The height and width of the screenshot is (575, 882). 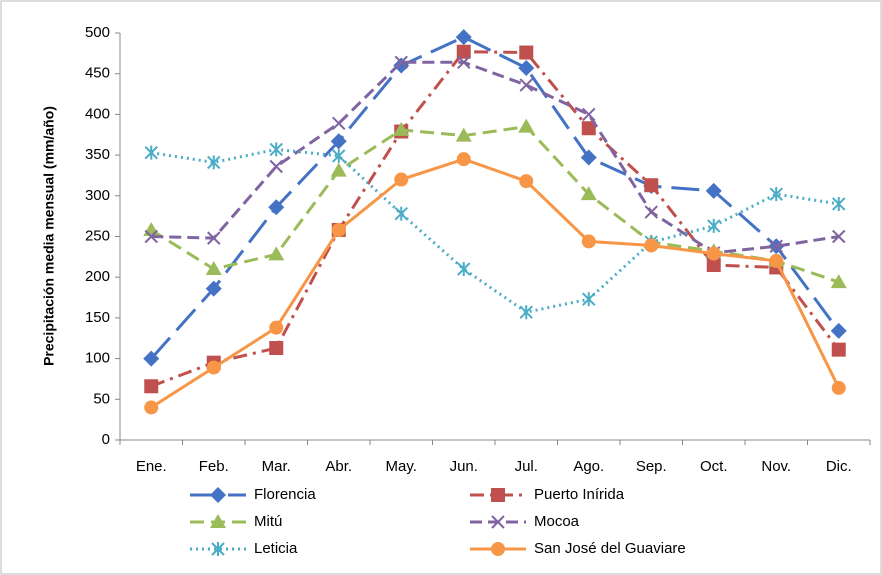 I want to click on x-tick-label: Mar., so click(x=276, y=466).